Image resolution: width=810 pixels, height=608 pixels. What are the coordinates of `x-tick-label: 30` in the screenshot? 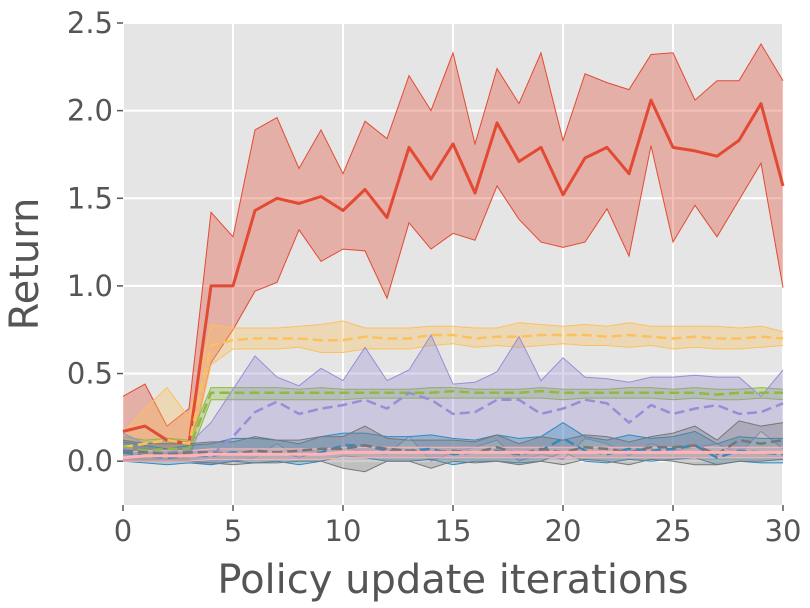 It's located at (783, 531).